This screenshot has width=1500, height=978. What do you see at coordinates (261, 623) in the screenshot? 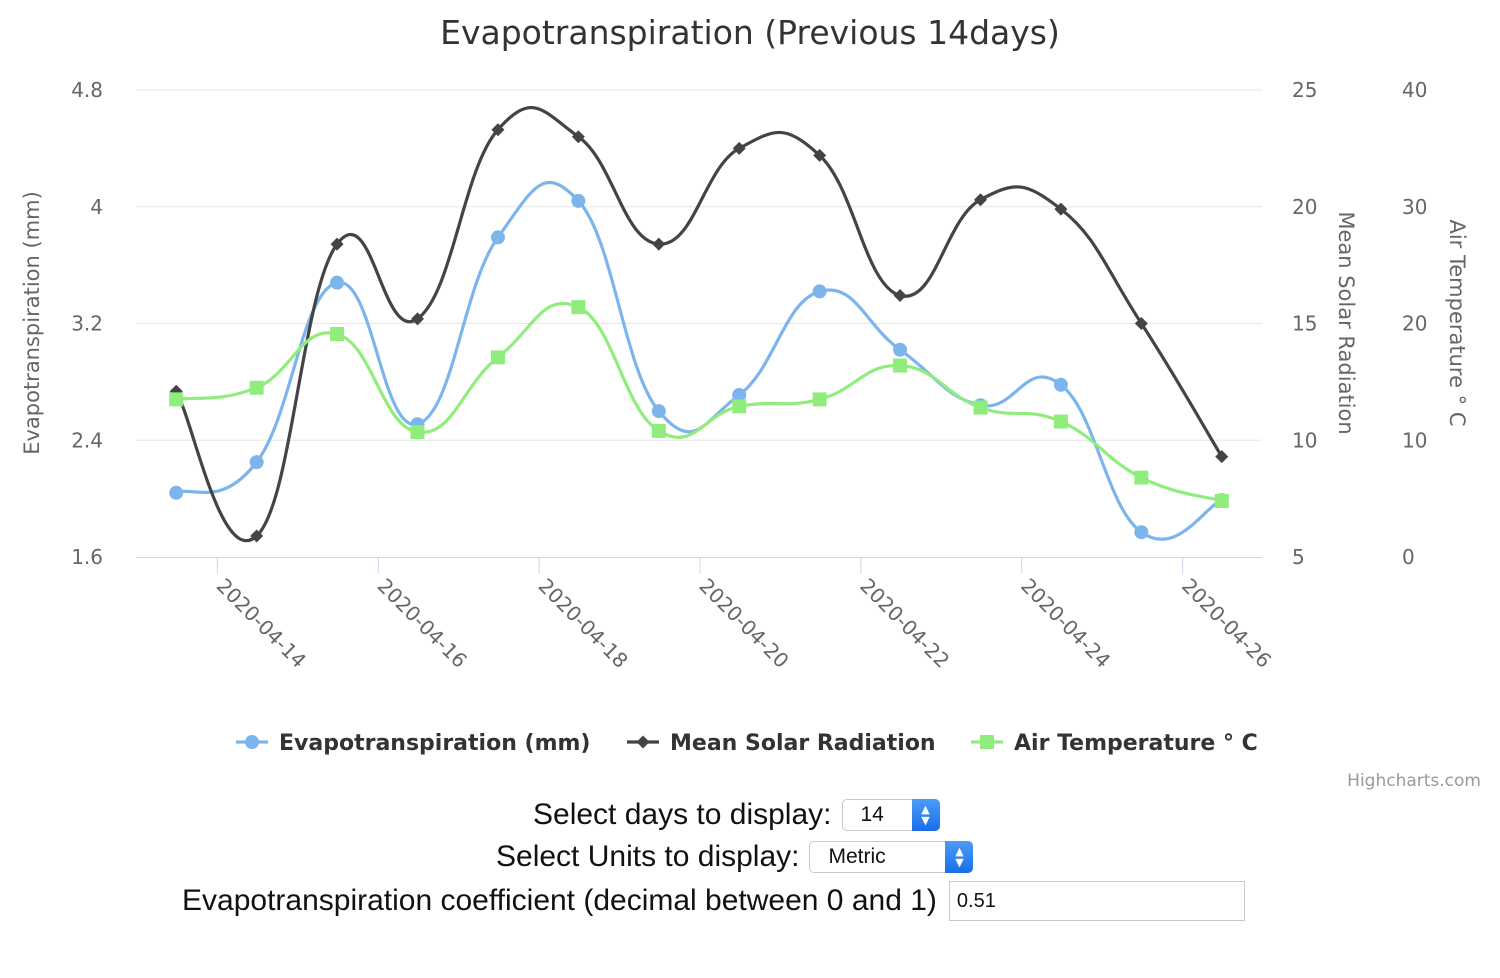
I see `x-axis-tick-label: 2020-04-14` at bounding box center [261, 623].